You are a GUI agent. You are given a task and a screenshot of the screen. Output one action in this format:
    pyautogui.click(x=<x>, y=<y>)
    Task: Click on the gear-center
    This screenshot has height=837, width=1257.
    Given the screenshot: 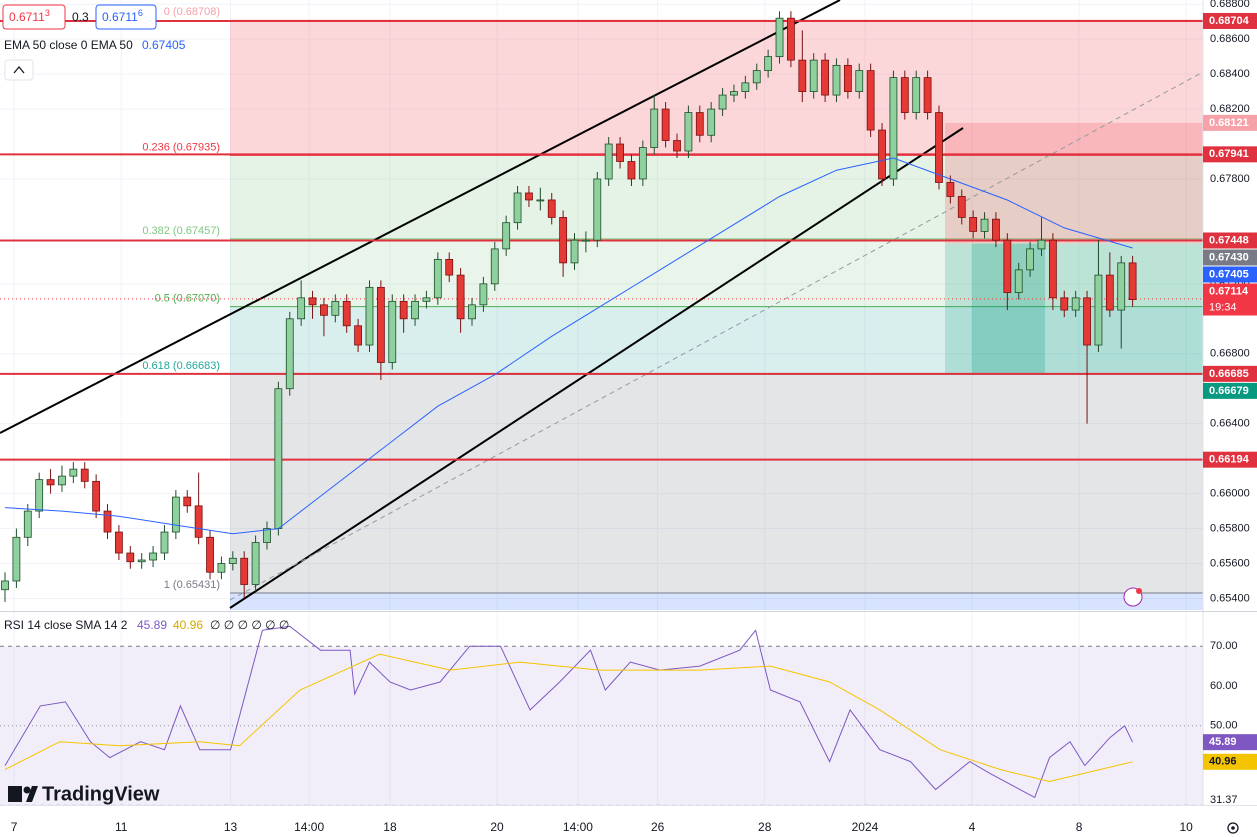 What is the action you would take?
    pyautogui.click(x=1233, y=828)
    